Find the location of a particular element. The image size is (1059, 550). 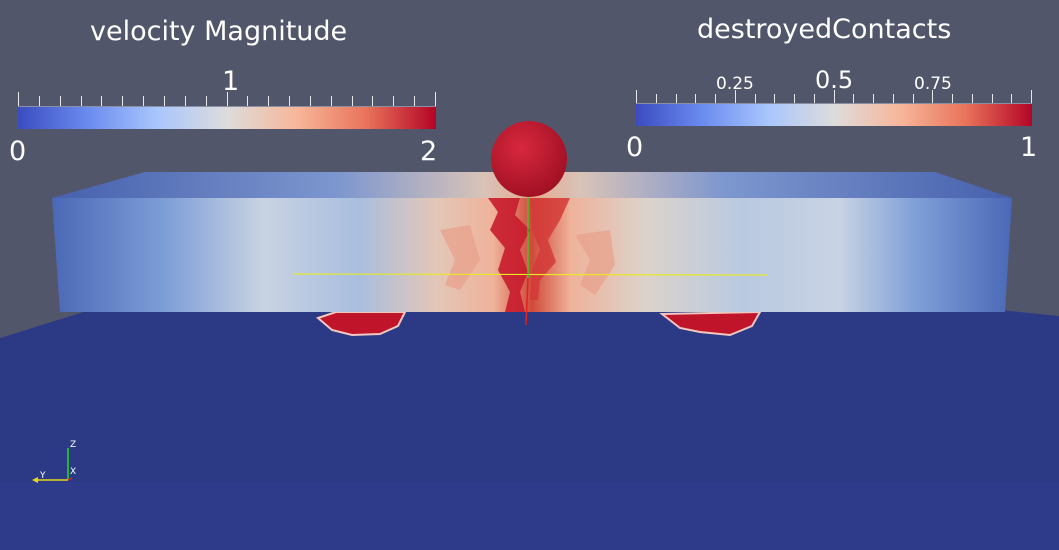

orientation-axes-widget is located at coordinates (52, 465).